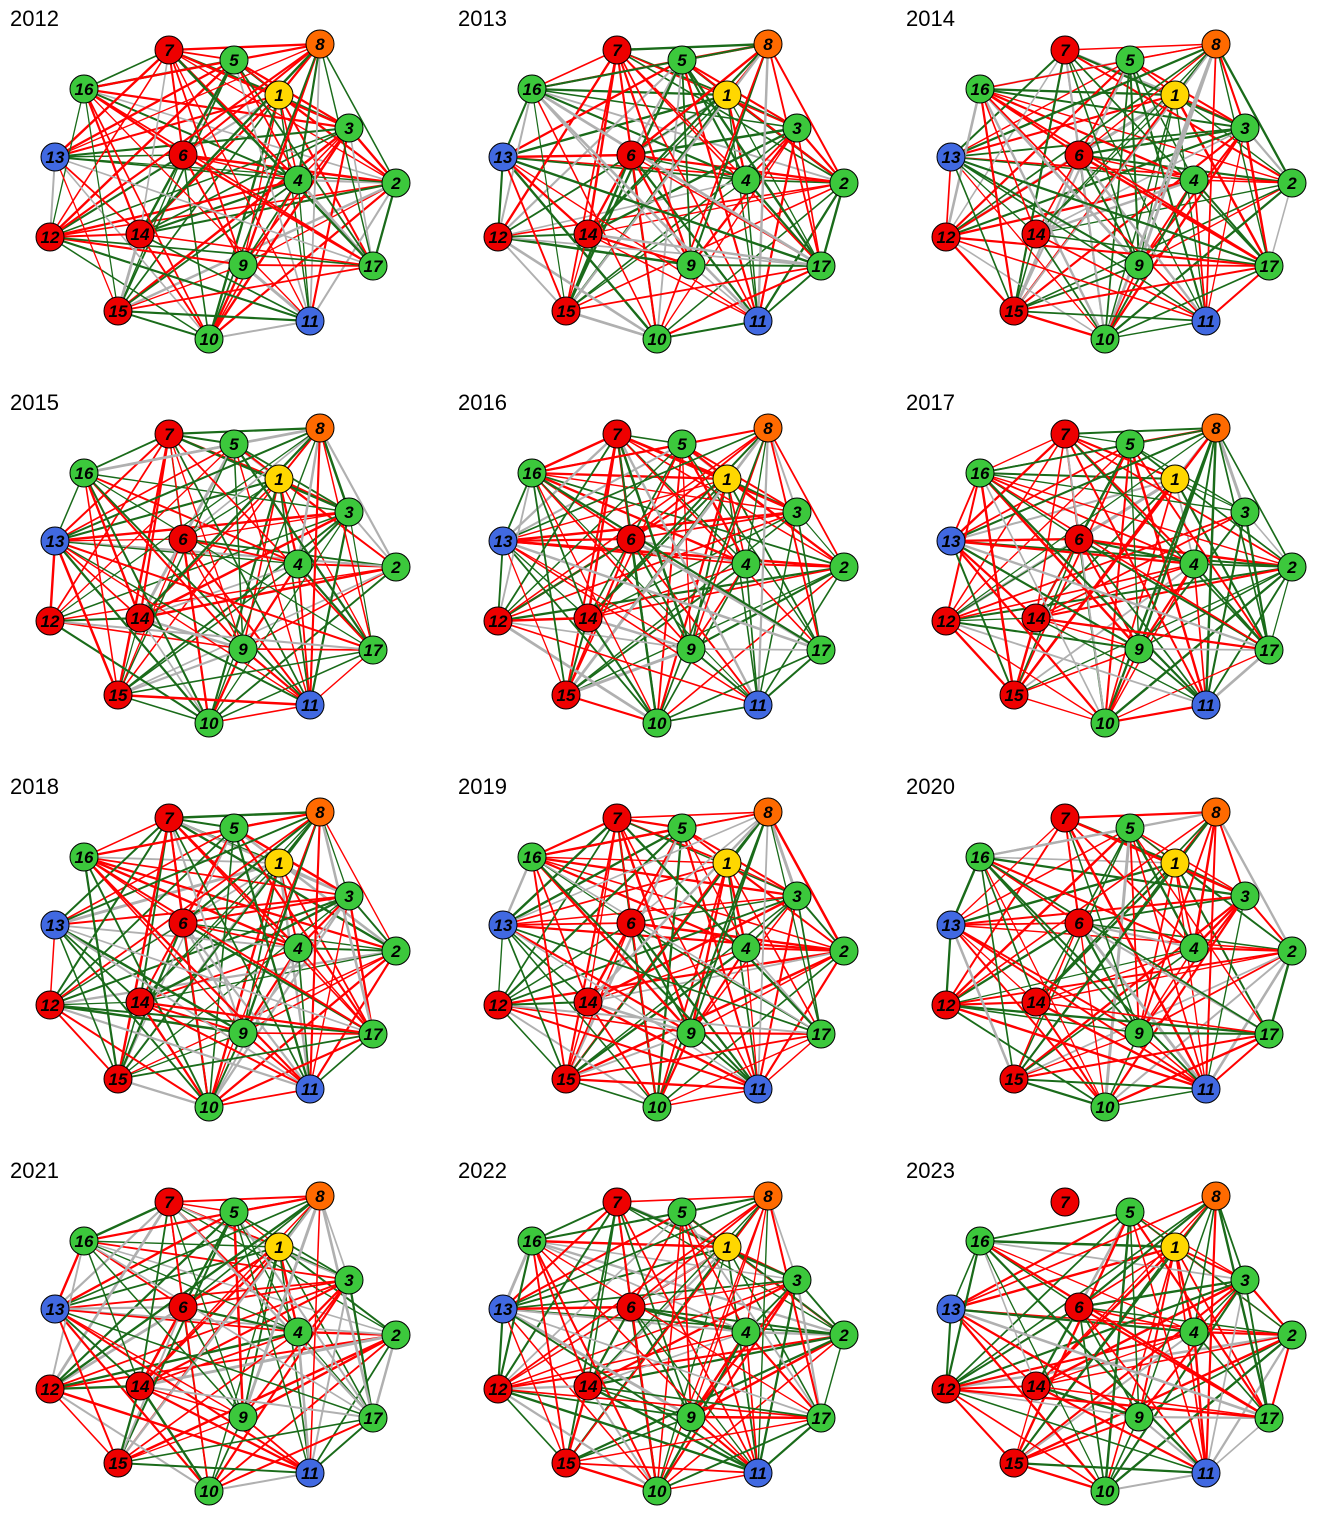 The image size is (1344, 1536). Describe the element at coordinates (297, 948) in the screenshot. I see `node-label: 4` at that location.